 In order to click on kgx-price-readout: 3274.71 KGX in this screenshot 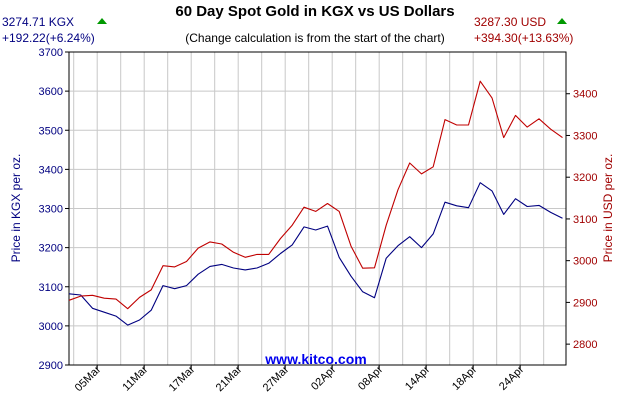, I will do `click(38, 22)`.